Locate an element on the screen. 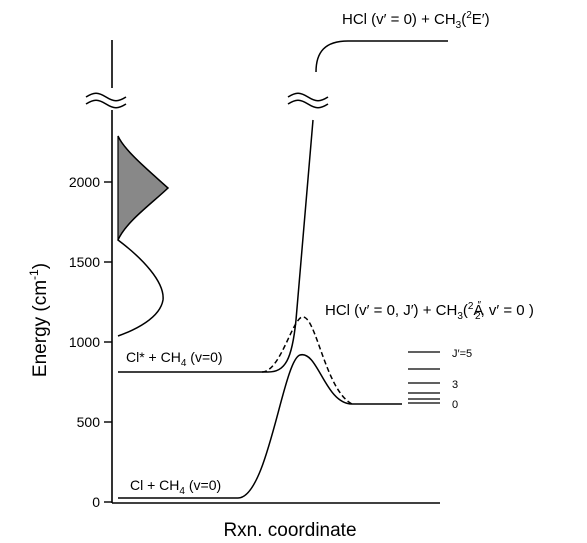 This screenshot has width=587, height=543. distribution-shaded-lobe is located at coordinates (143, 188).